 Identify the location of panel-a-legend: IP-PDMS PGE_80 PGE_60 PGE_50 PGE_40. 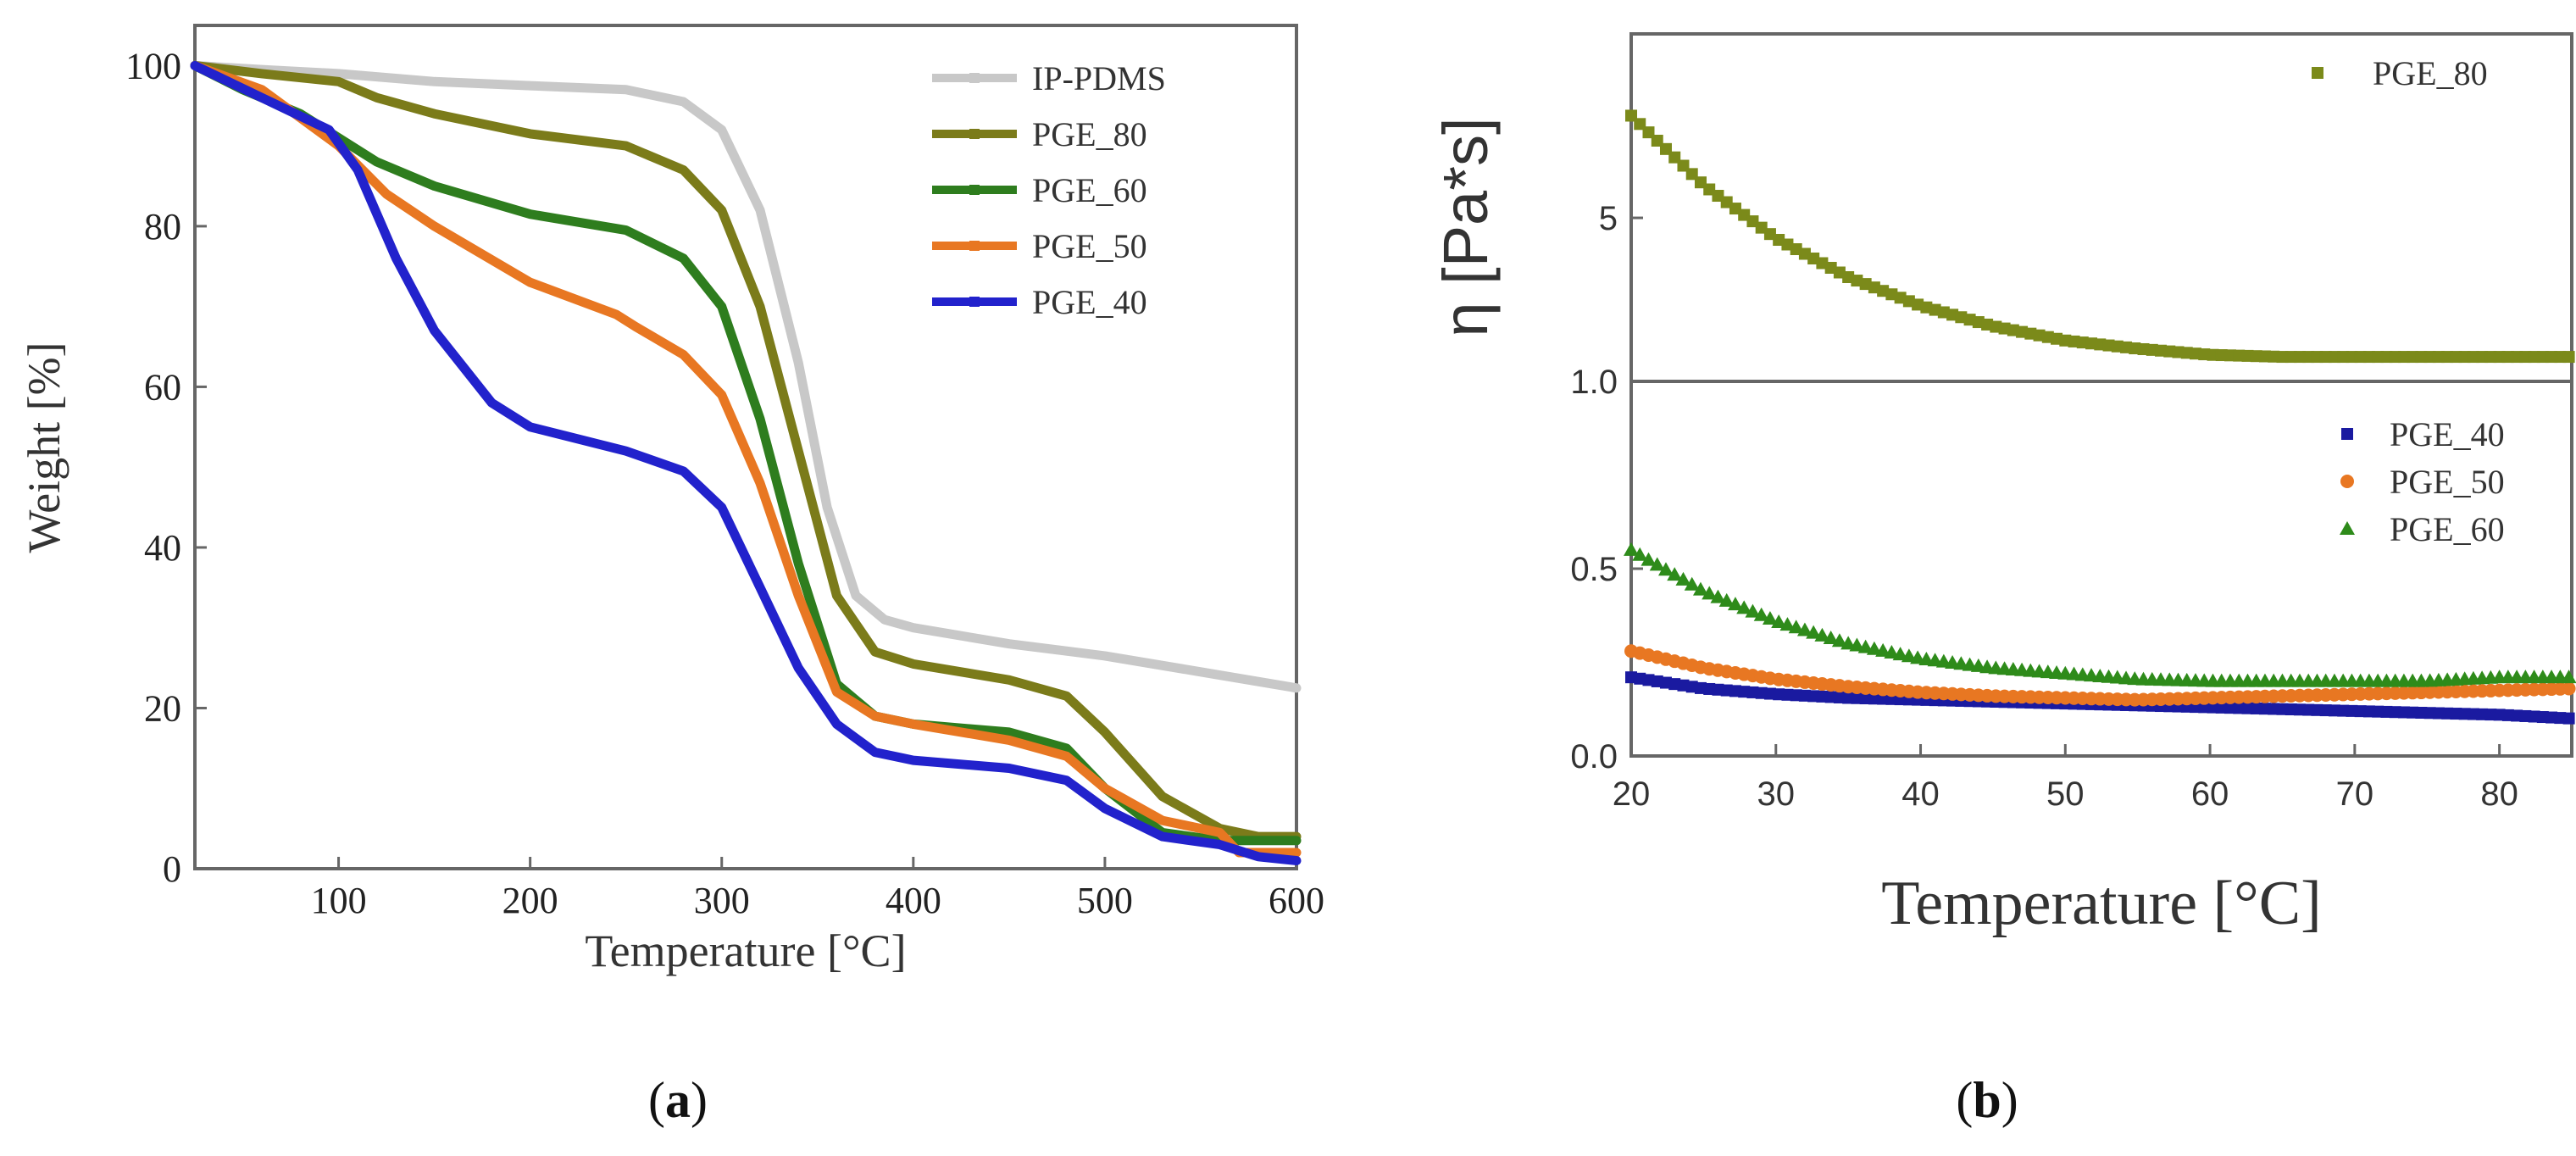
(1049, 190).